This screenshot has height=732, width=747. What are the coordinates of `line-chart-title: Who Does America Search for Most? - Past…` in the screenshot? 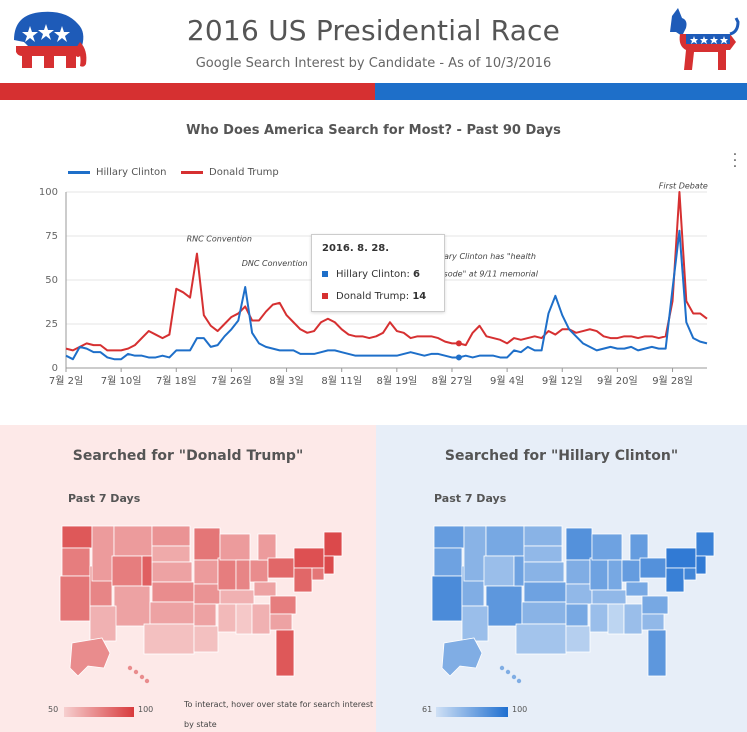 It's located at (373, 130).